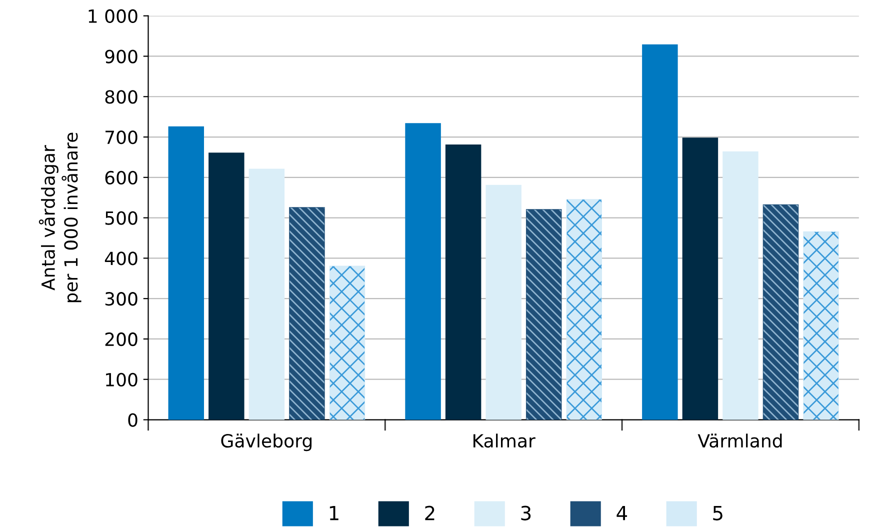  What do you see at coordinates (121, 339) in the screenshot?
I see `y-tick-label: 200` at bounding box center [121, 339].